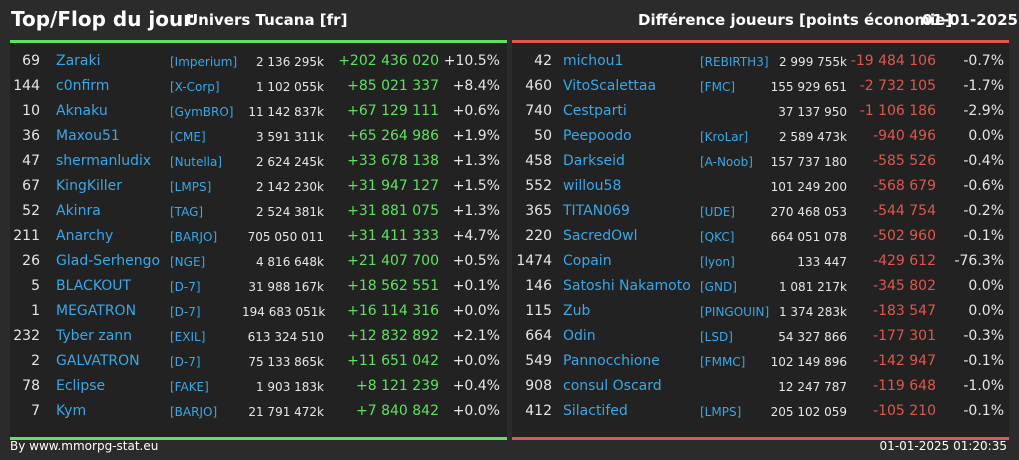  I want to click on player-rank: 232, so click(26, 336).